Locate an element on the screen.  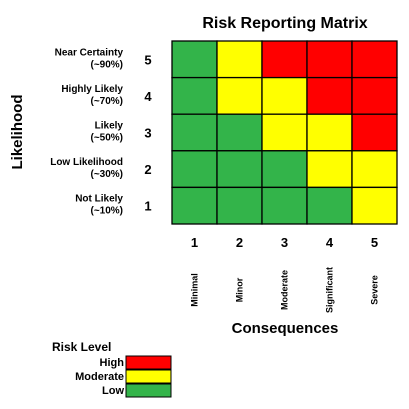
likelihood-percent-label: (~70%) is located at coordinates (106, 101).